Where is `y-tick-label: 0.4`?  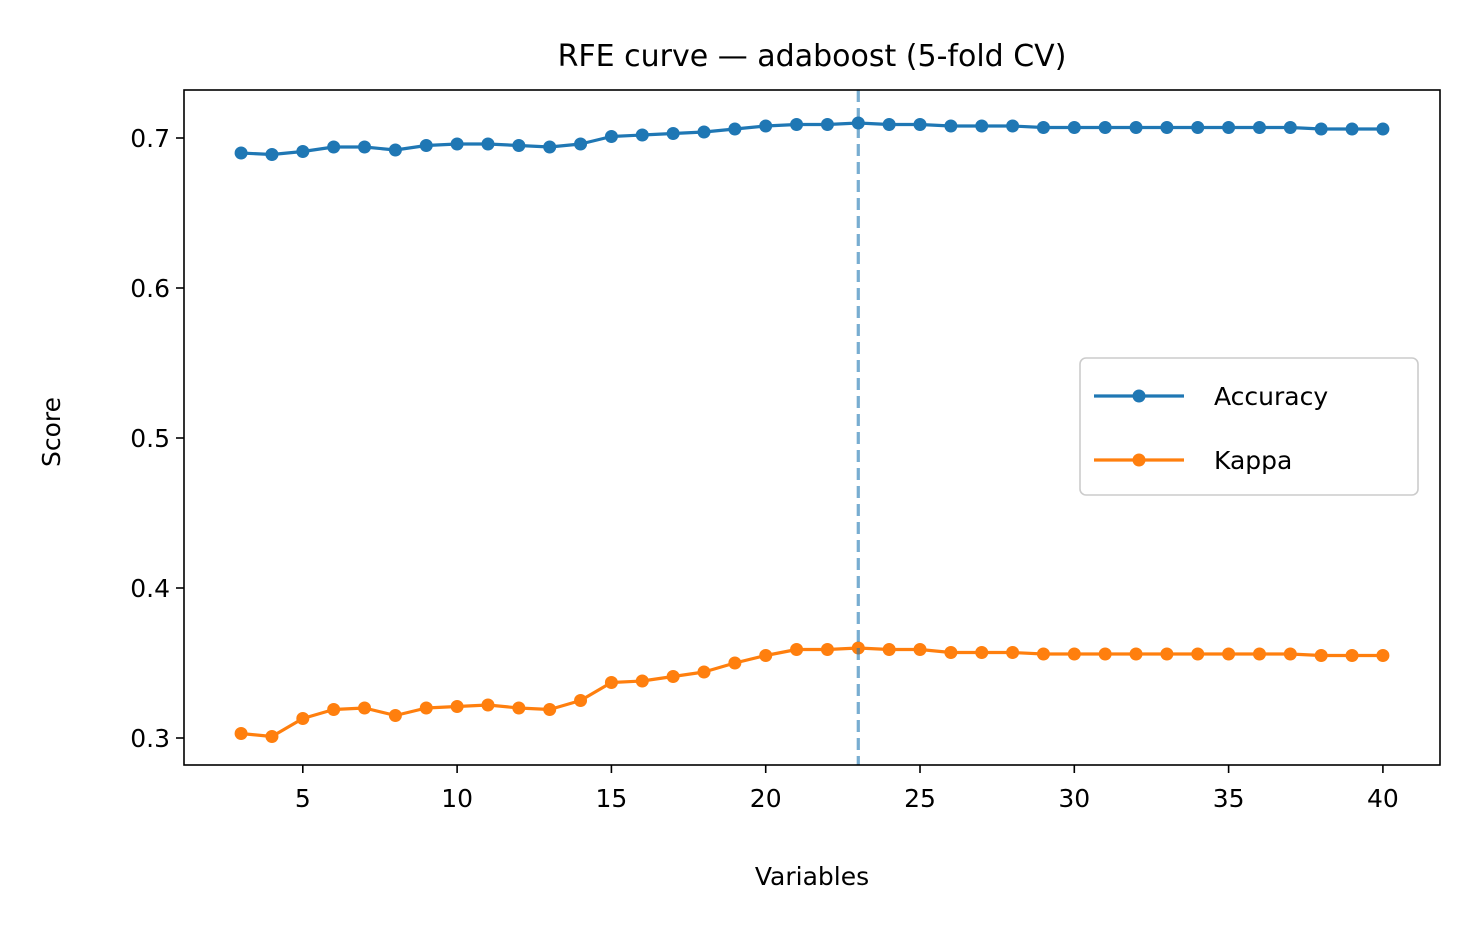 y-tick-label: 0.4 is located at coordinates (150, 588).